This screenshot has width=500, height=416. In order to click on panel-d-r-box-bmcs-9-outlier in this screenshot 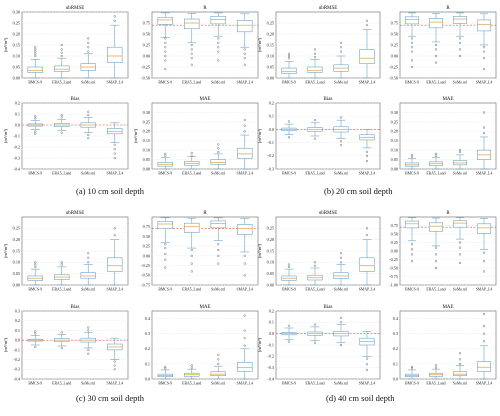, I will do `click(412, 261)`.